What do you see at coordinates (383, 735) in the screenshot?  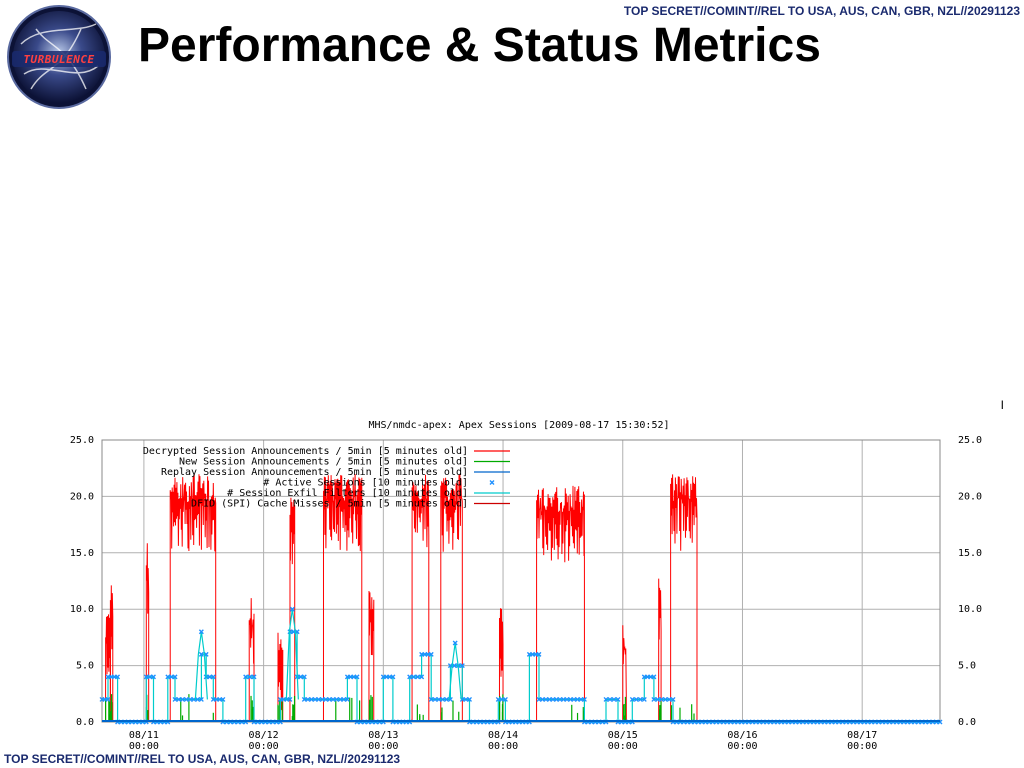 I see `x-tick-label-date: 08/13` at bounding box center [383, 735].